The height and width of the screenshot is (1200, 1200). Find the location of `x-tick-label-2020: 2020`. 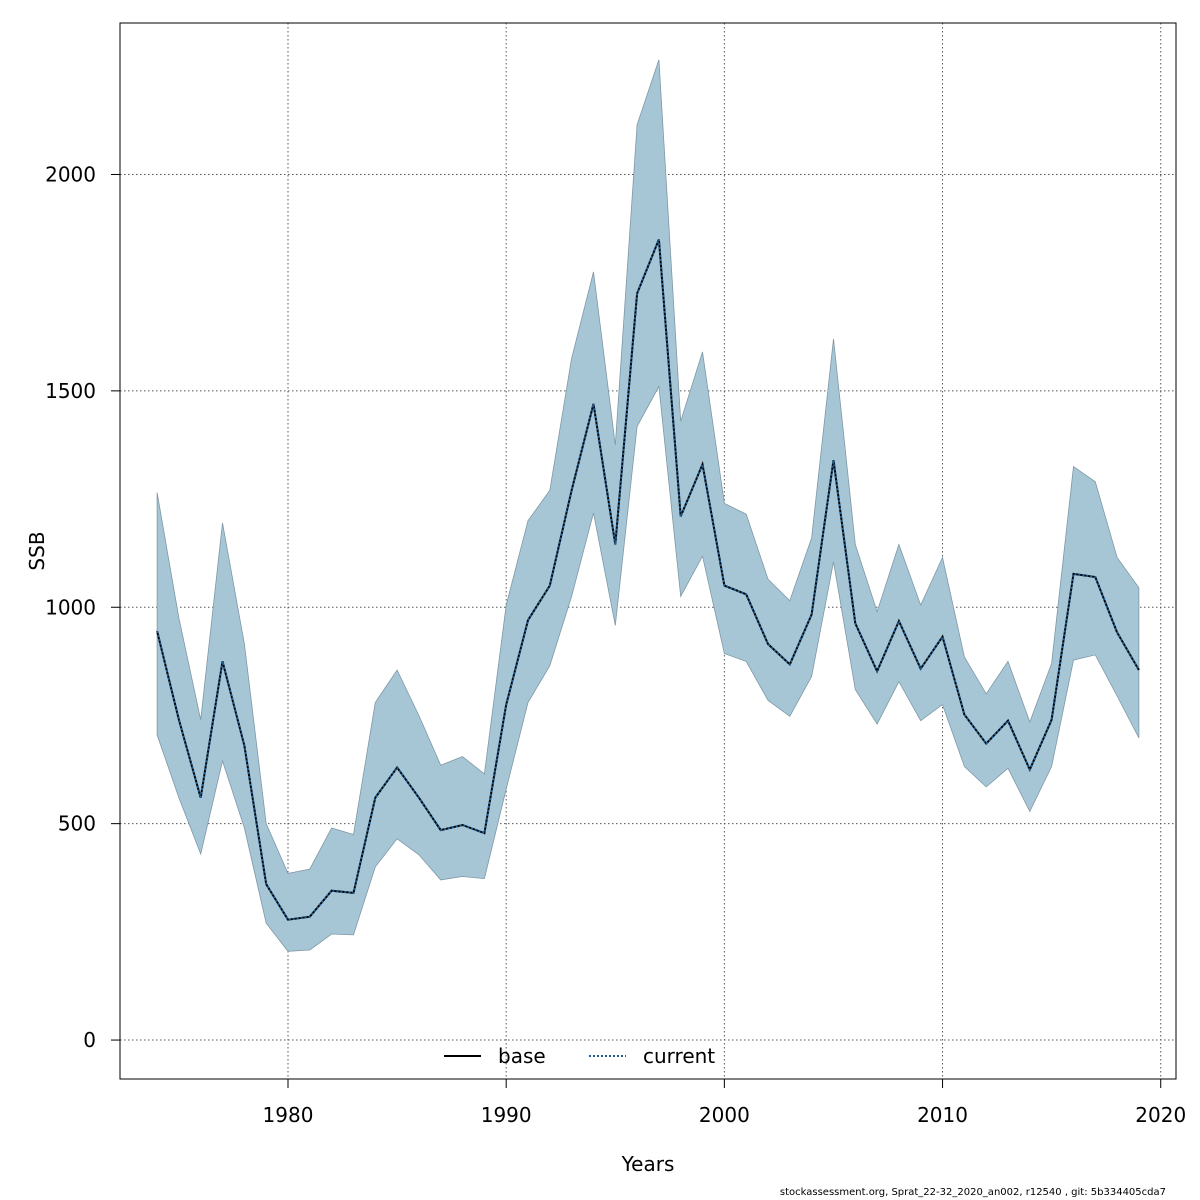

x-tick-label-2020: 2020 is located at coordinates (1160, 1115).